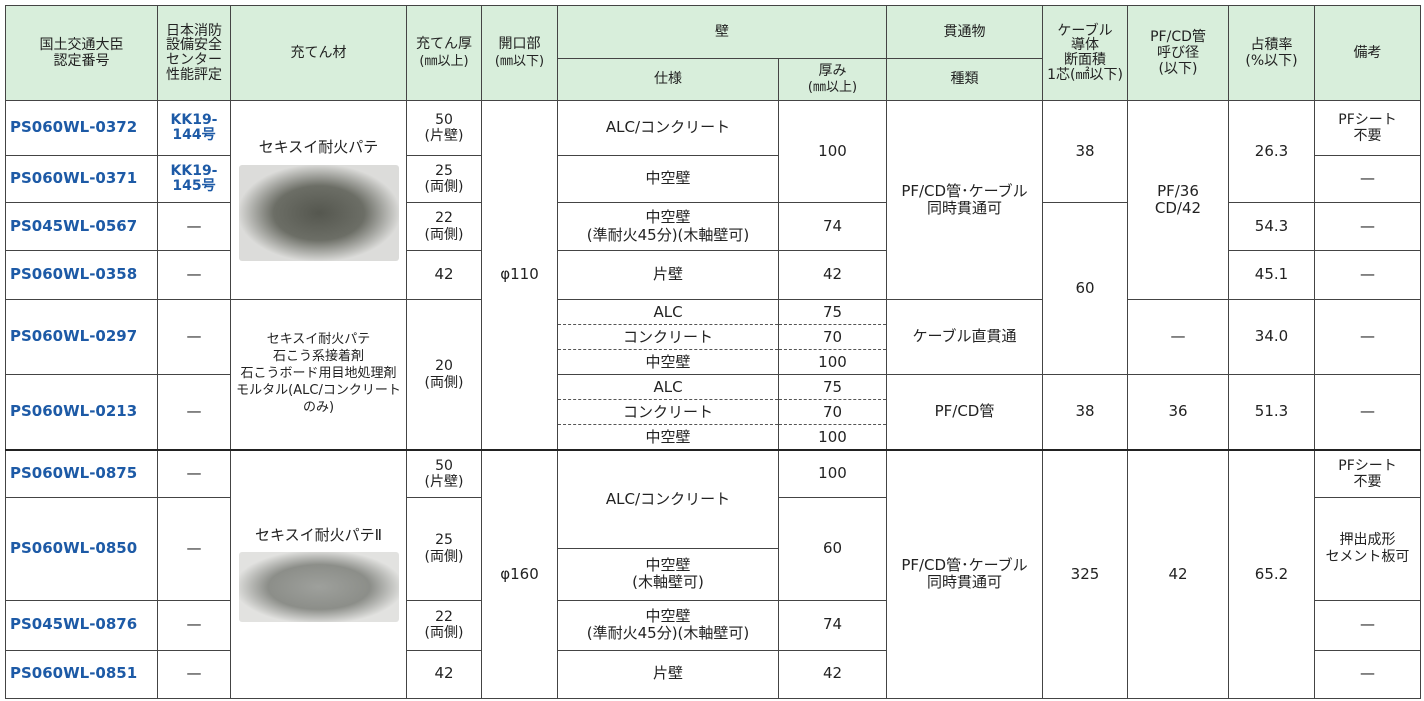  I want to click on cable: 325, so click(1085, 574).